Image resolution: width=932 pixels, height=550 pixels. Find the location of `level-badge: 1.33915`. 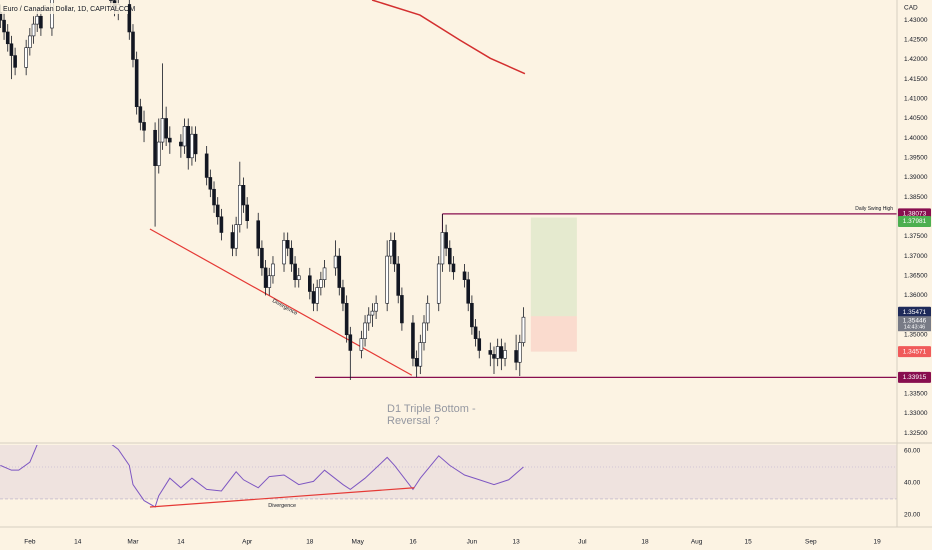

level-badge: 1.33915 is located at coordinates (915, 377).